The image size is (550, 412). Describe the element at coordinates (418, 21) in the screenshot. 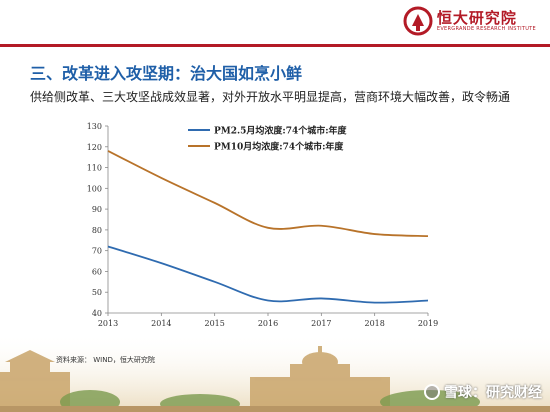

I see `evergrande-logo-icon` at that location.